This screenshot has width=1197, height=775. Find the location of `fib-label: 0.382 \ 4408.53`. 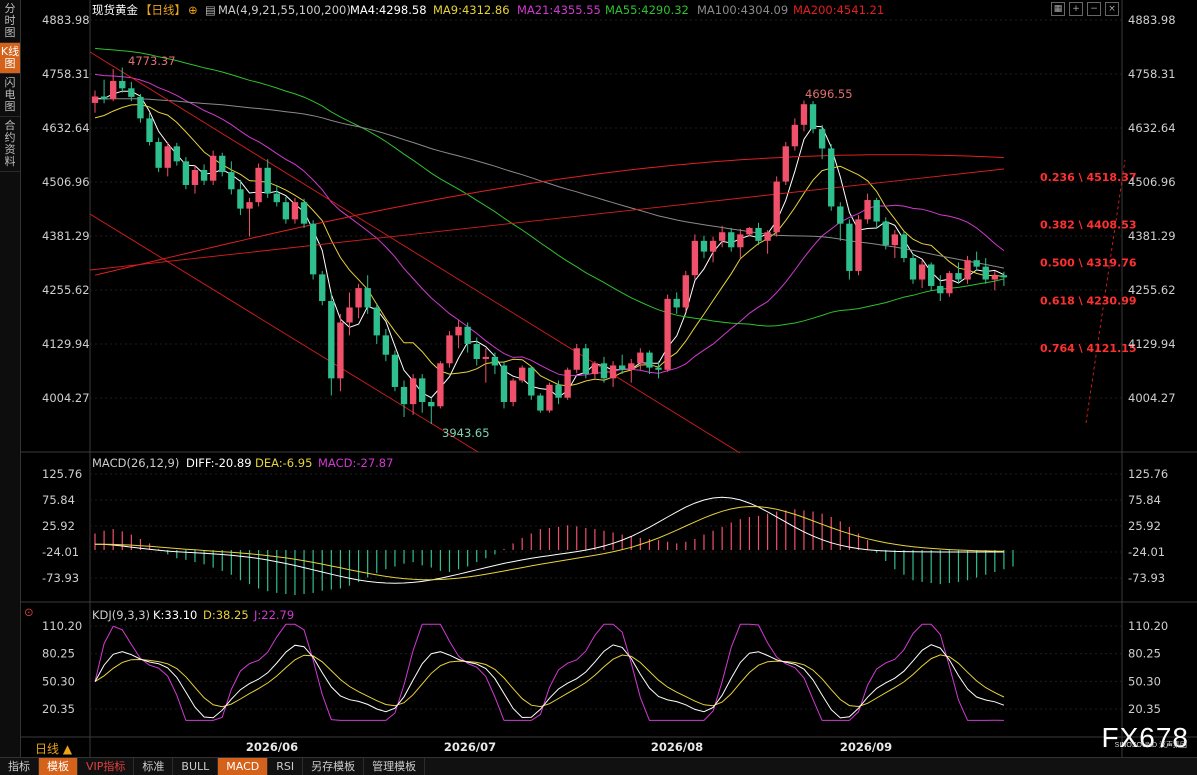

fib-label: 0.382 \ 4408.53 is located at coordinates (1088, 224).